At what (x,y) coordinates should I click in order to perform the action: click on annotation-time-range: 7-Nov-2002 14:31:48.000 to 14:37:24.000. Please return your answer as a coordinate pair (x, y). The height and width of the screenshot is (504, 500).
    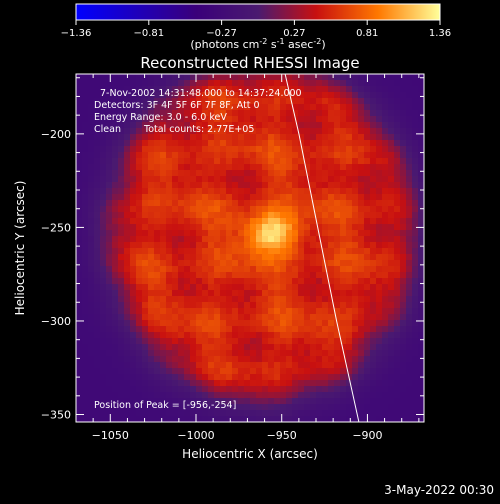
    Looking at the image, I should click on (201, 93).